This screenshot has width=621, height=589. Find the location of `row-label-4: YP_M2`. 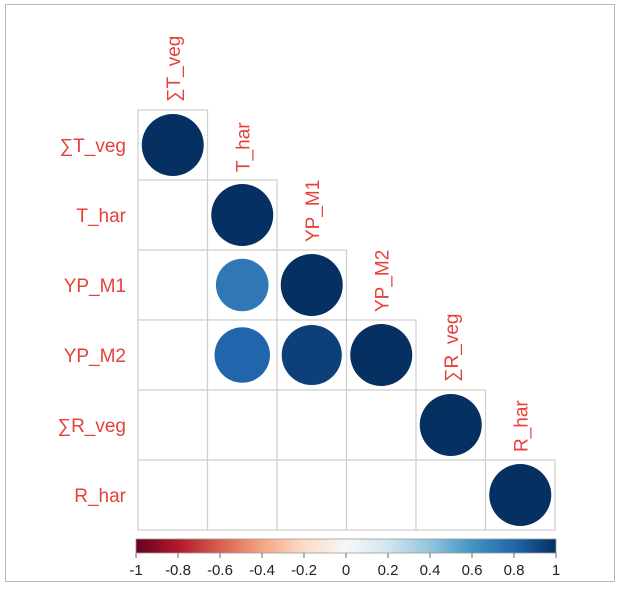

row-label-4: YP_M2 is located at coordinates (95, 356).